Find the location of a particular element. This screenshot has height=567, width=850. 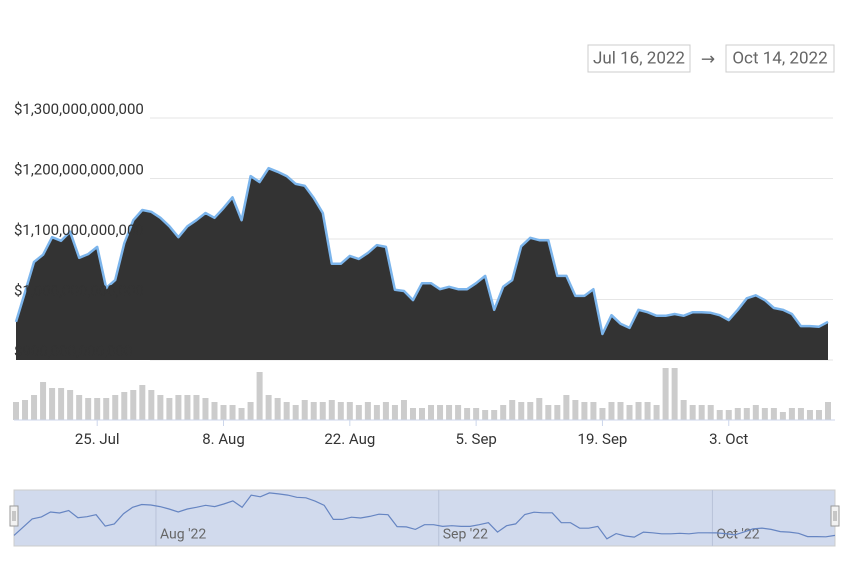

y-tick-label: $1,000,000,000,000 is located at coordinates (79, 290).